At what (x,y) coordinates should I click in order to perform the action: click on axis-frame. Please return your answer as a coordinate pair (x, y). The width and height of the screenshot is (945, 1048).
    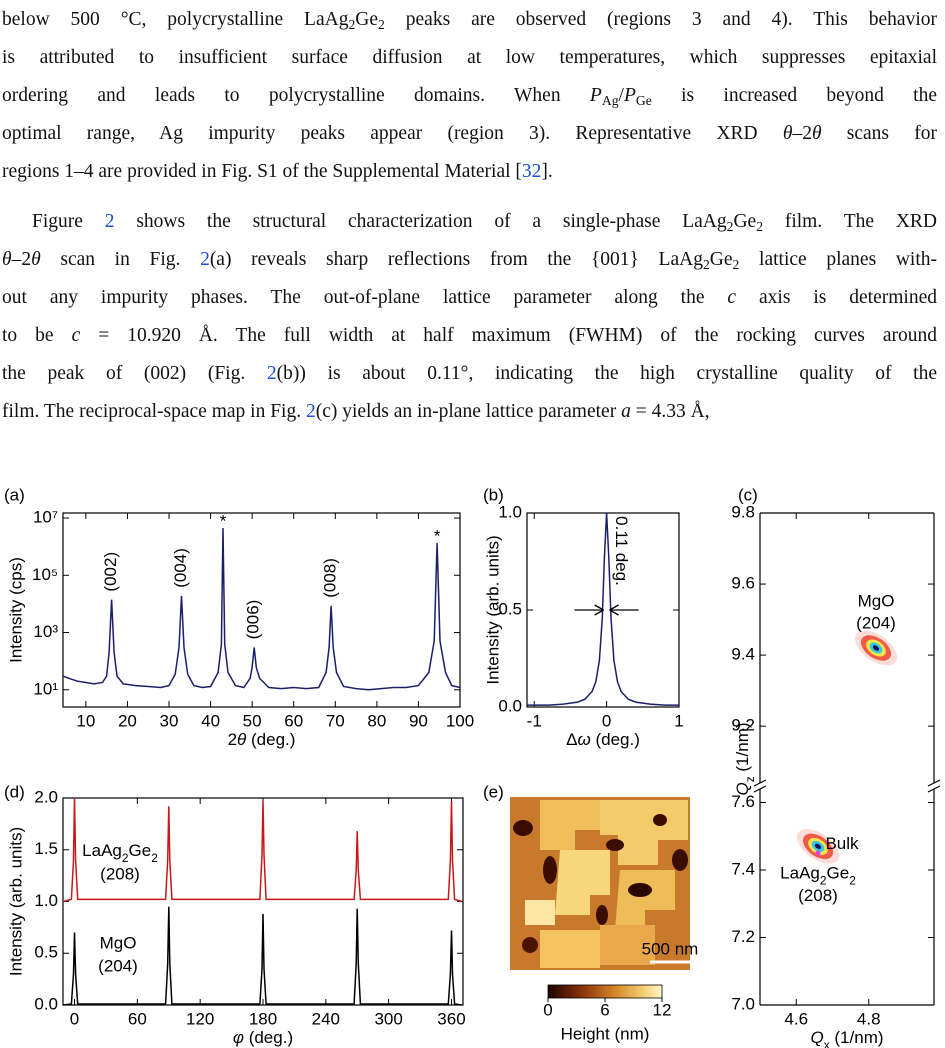
    Looking at the image, I should click on (261, 610).